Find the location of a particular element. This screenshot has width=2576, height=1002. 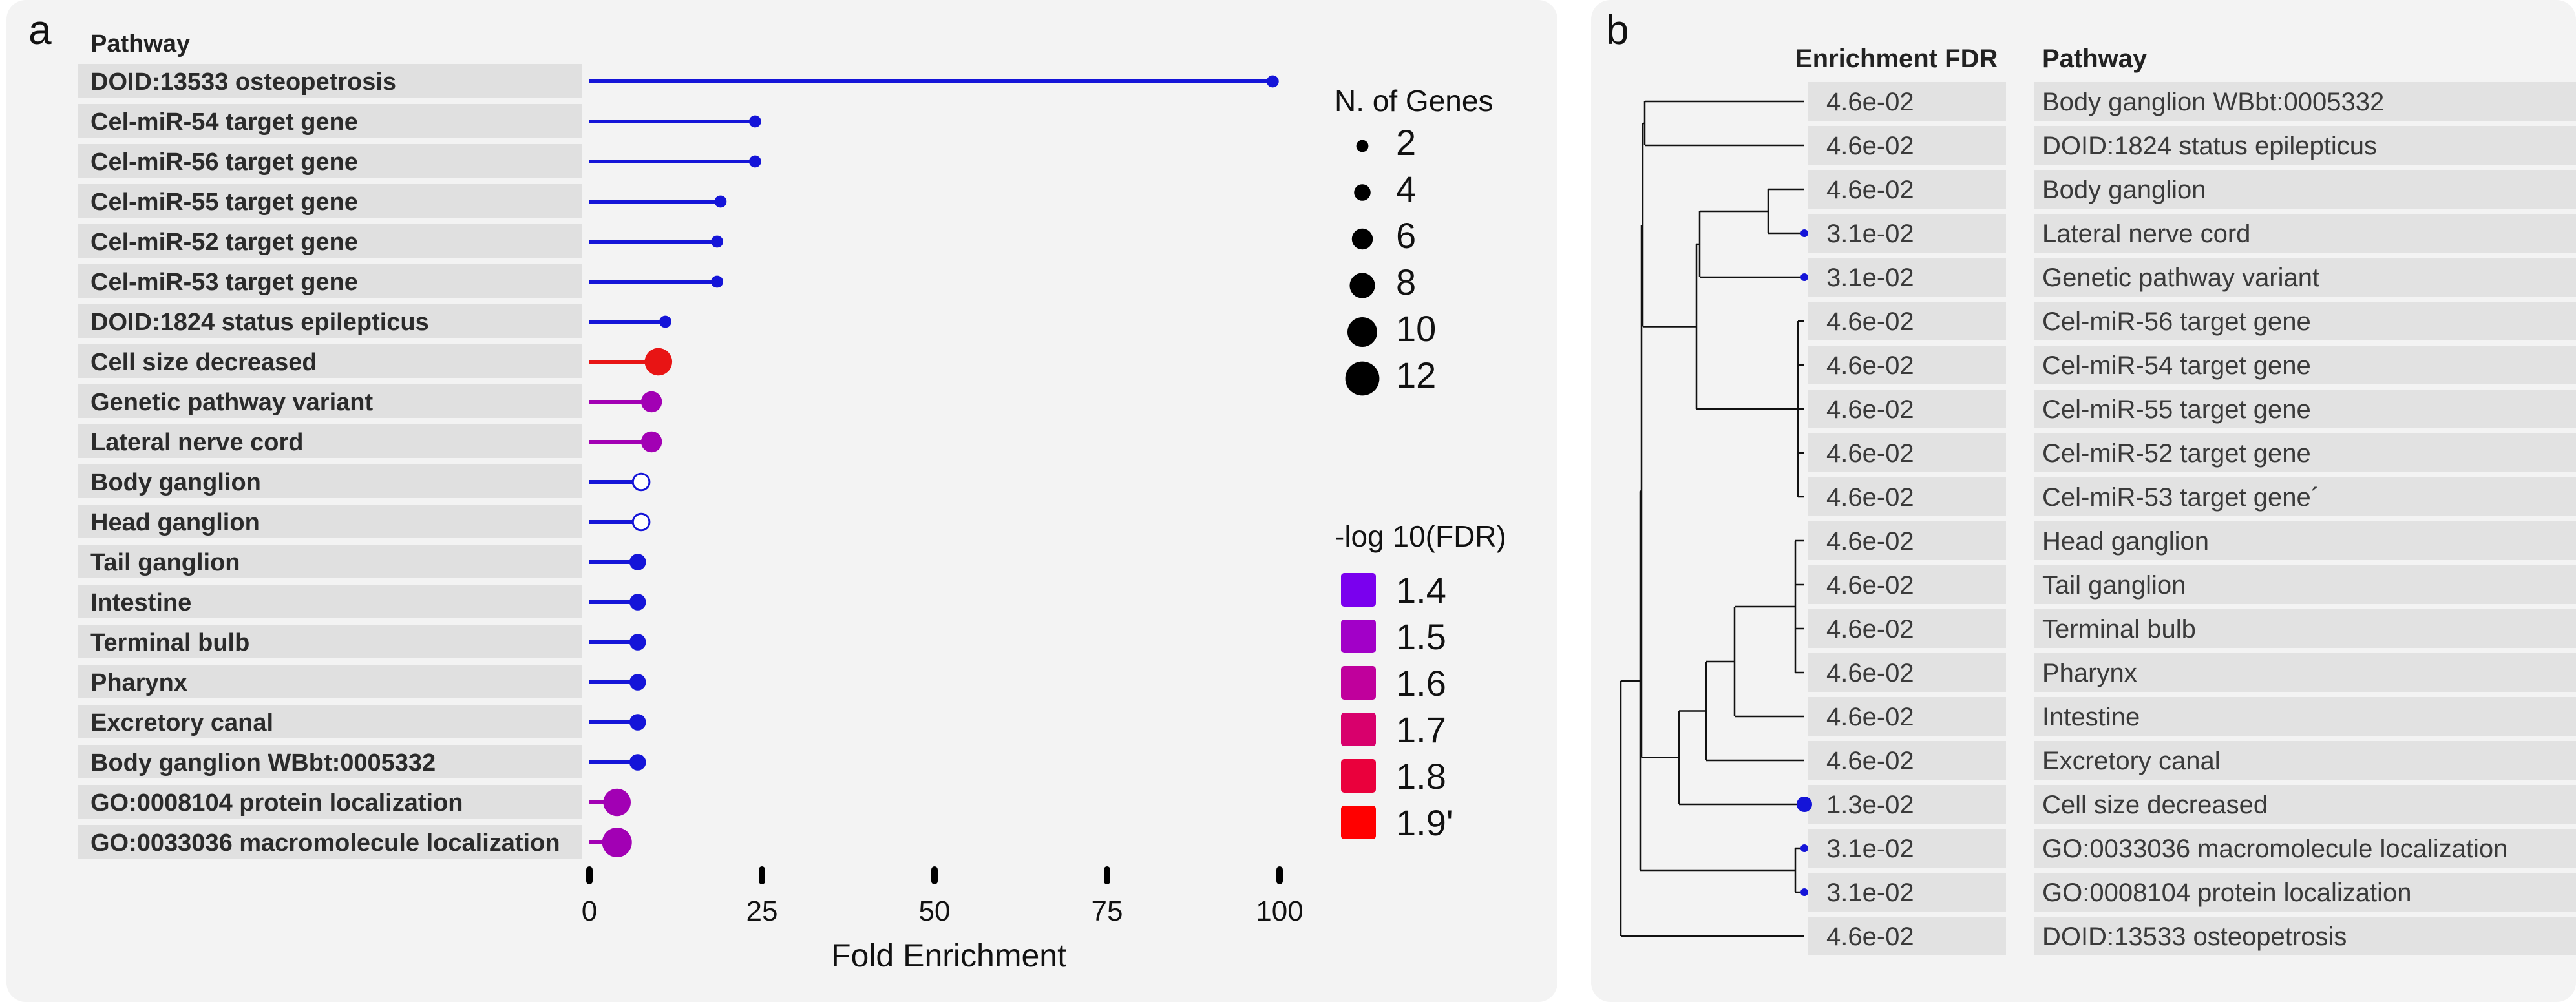

fdr-cell-bg-cell-size-decreased is located at coordinates (1907, 804).